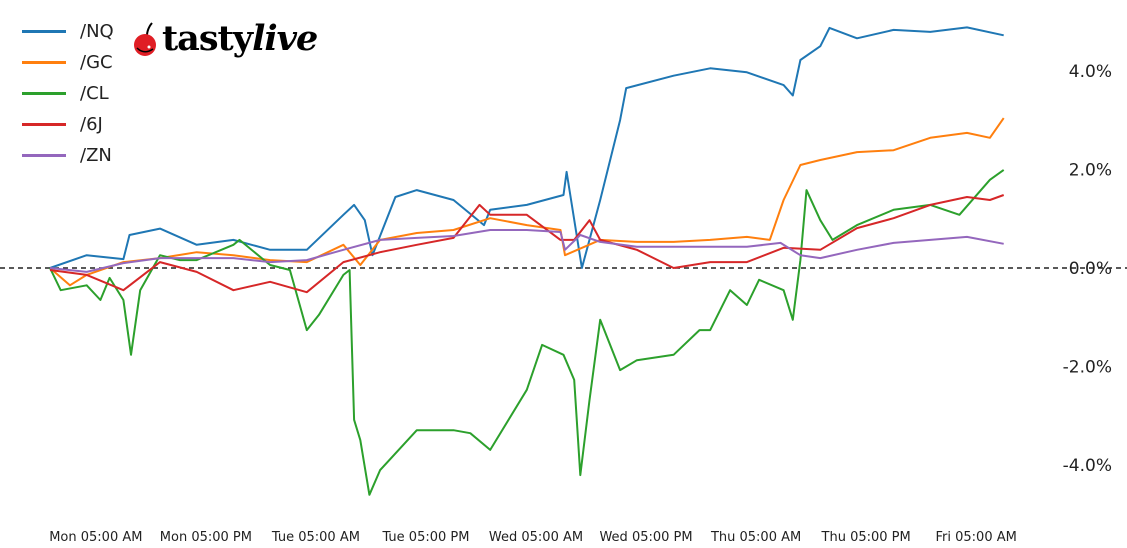  I want to click on chart-legend: /NQ/GC/CL/6J/ZN, so click(68, 93).